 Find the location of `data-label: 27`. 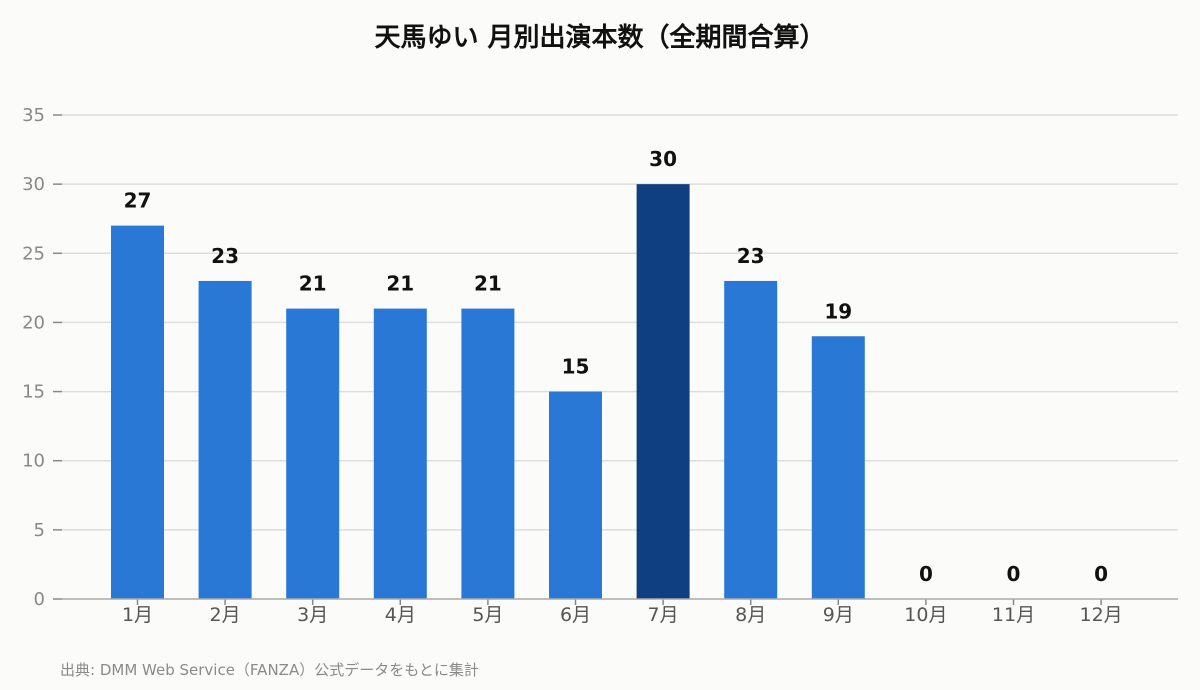

data-label: 27 is located at coordinates (138, 201).